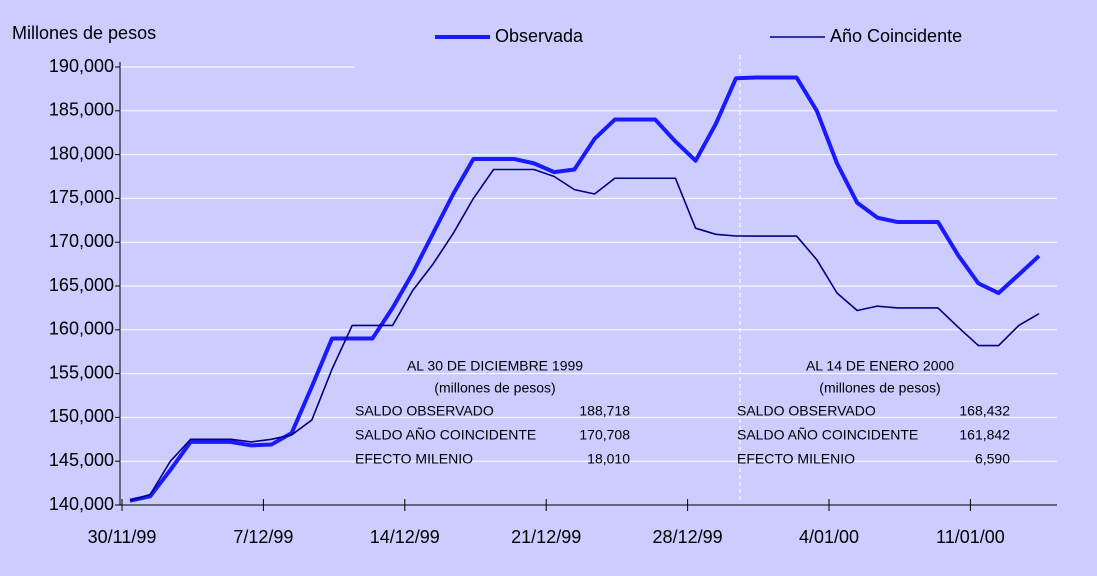 The width and height of the screenshot is (1097, 576). Describe the element at coordinates (81, 110) in the screenshot. I see `y-tick-label: 185,000` at that location.